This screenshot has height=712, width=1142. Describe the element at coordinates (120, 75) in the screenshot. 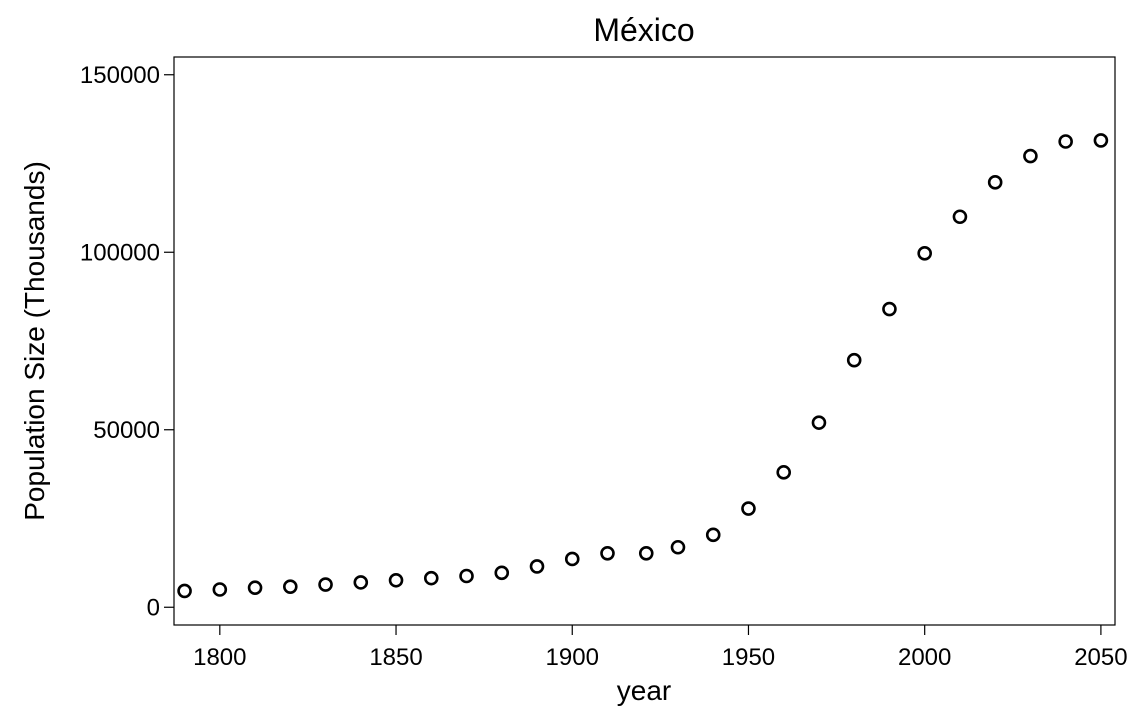

I see `y-tick-label: 150000` at that location.